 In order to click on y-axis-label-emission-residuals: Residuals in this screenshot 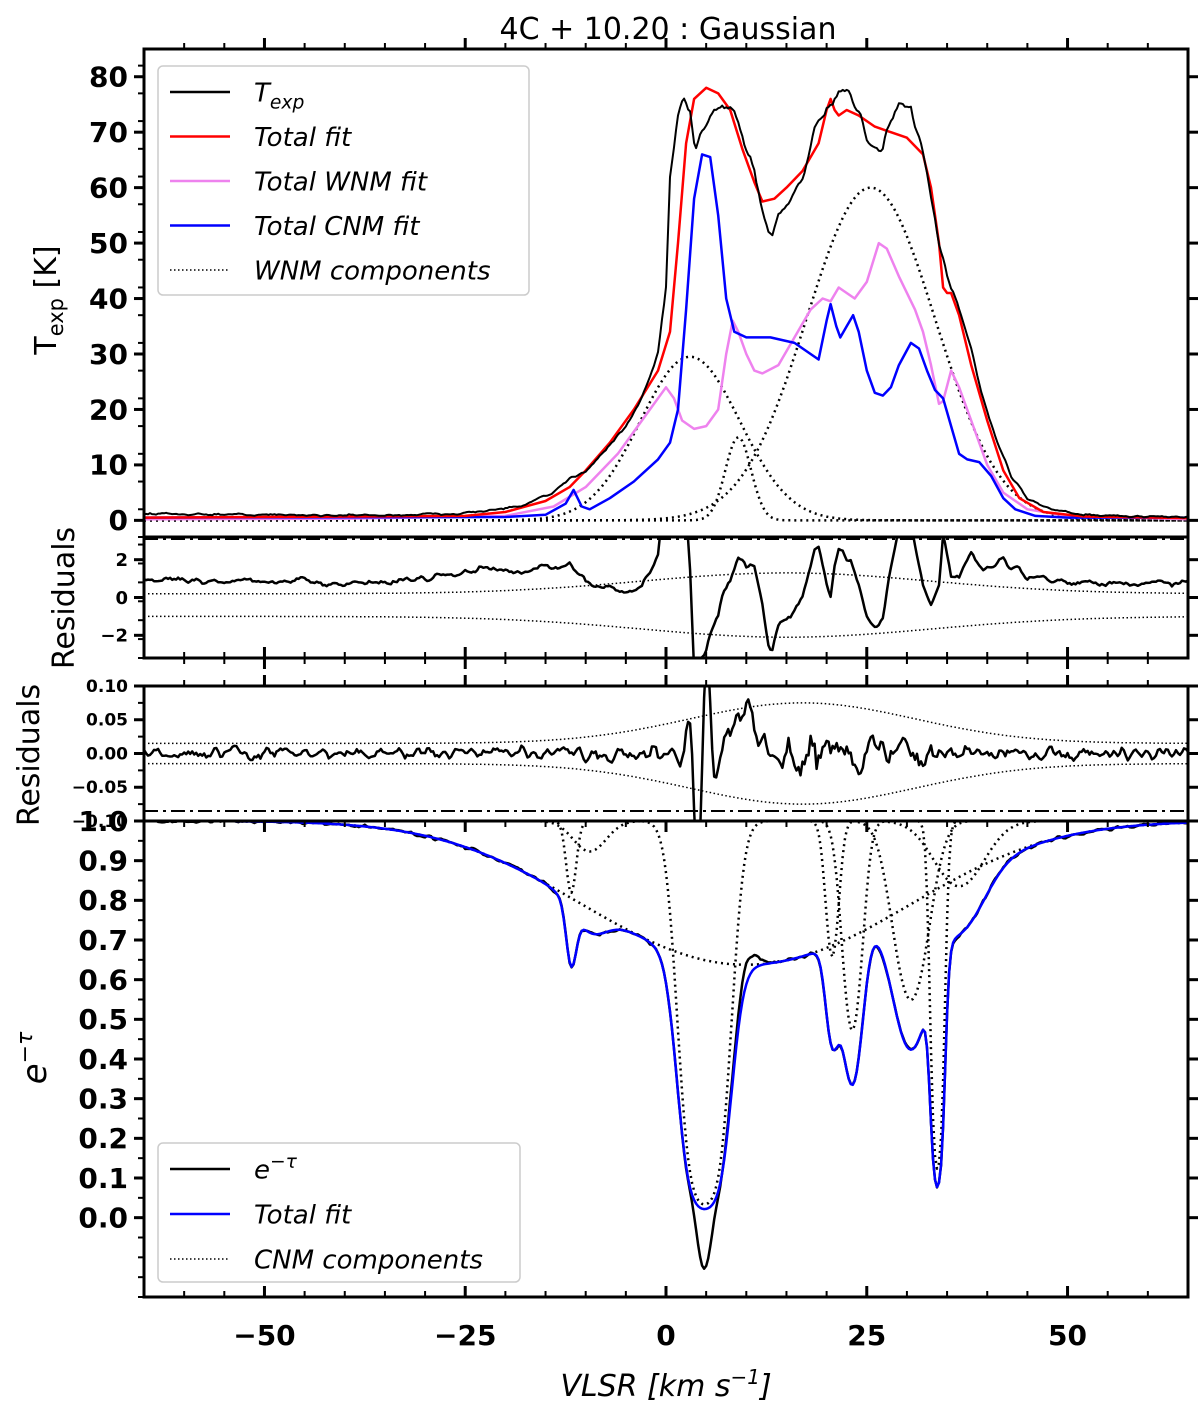, I will do `click(64, 598)`.